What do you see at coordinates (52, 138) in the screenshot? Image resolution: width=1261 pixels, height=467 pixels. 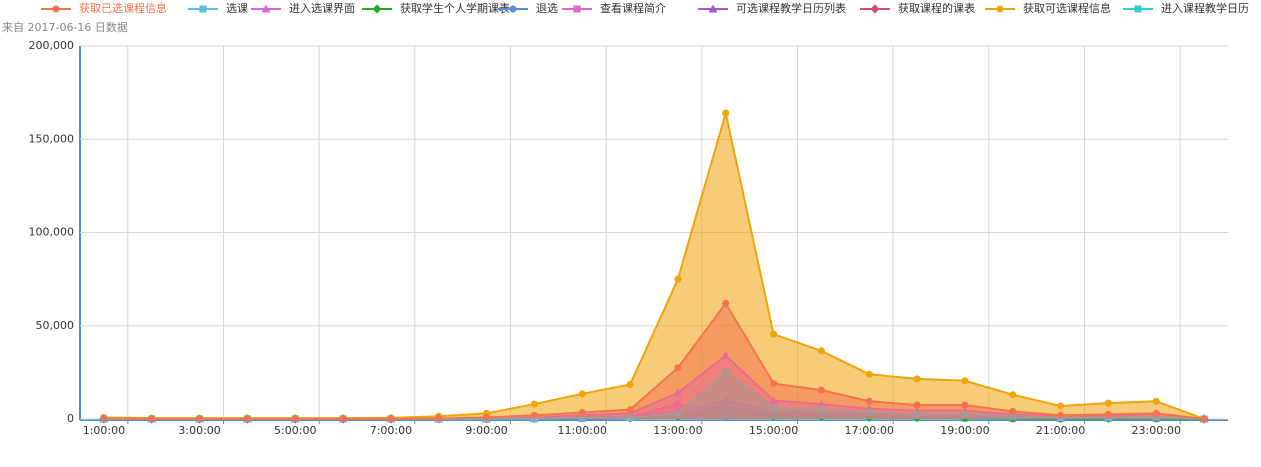 I see `y-tick-label: 150,000` at bounding box center [52, 138].